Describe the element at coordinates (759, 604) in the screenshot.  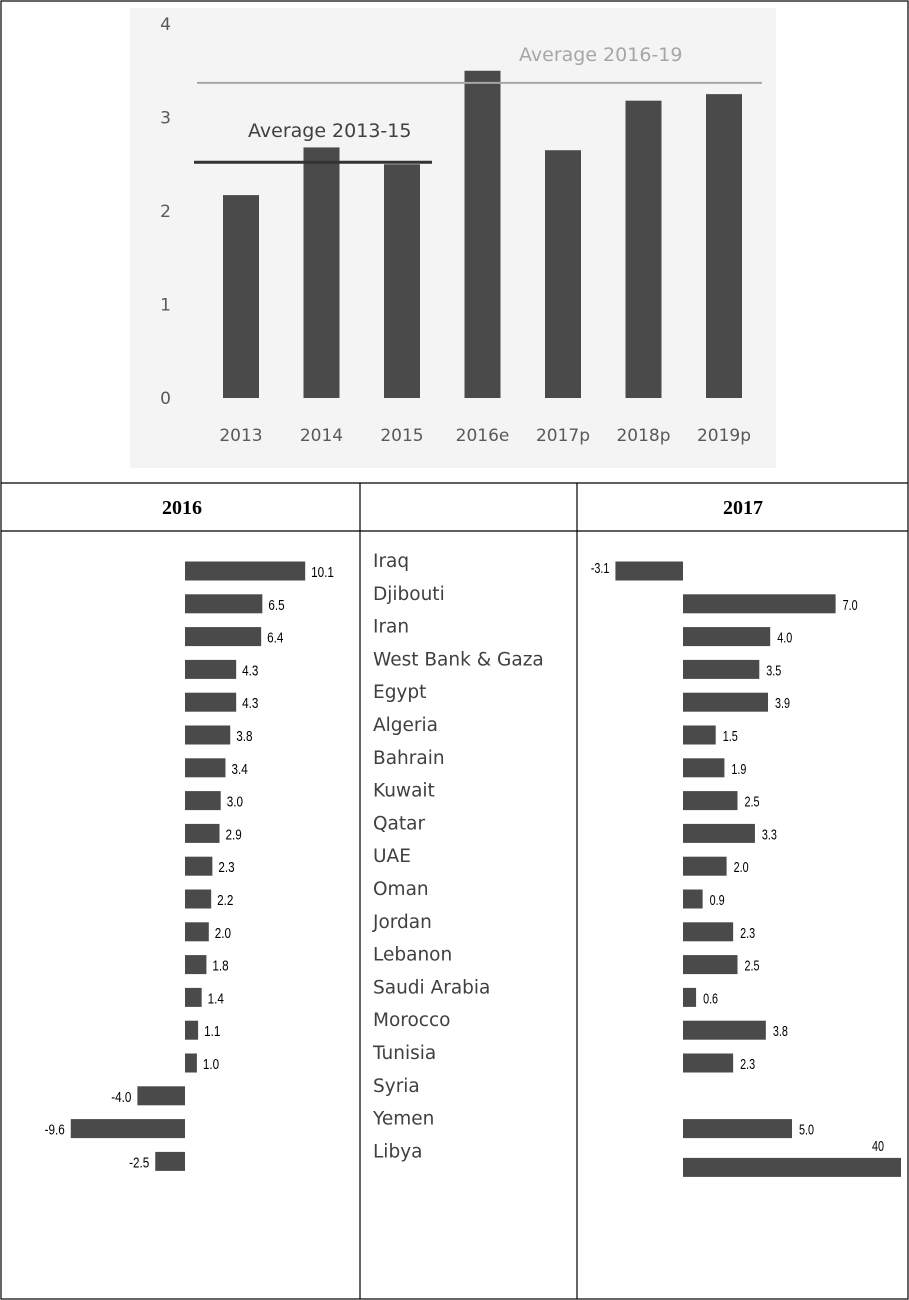
I see `bar-2017-djibouti` at that location.